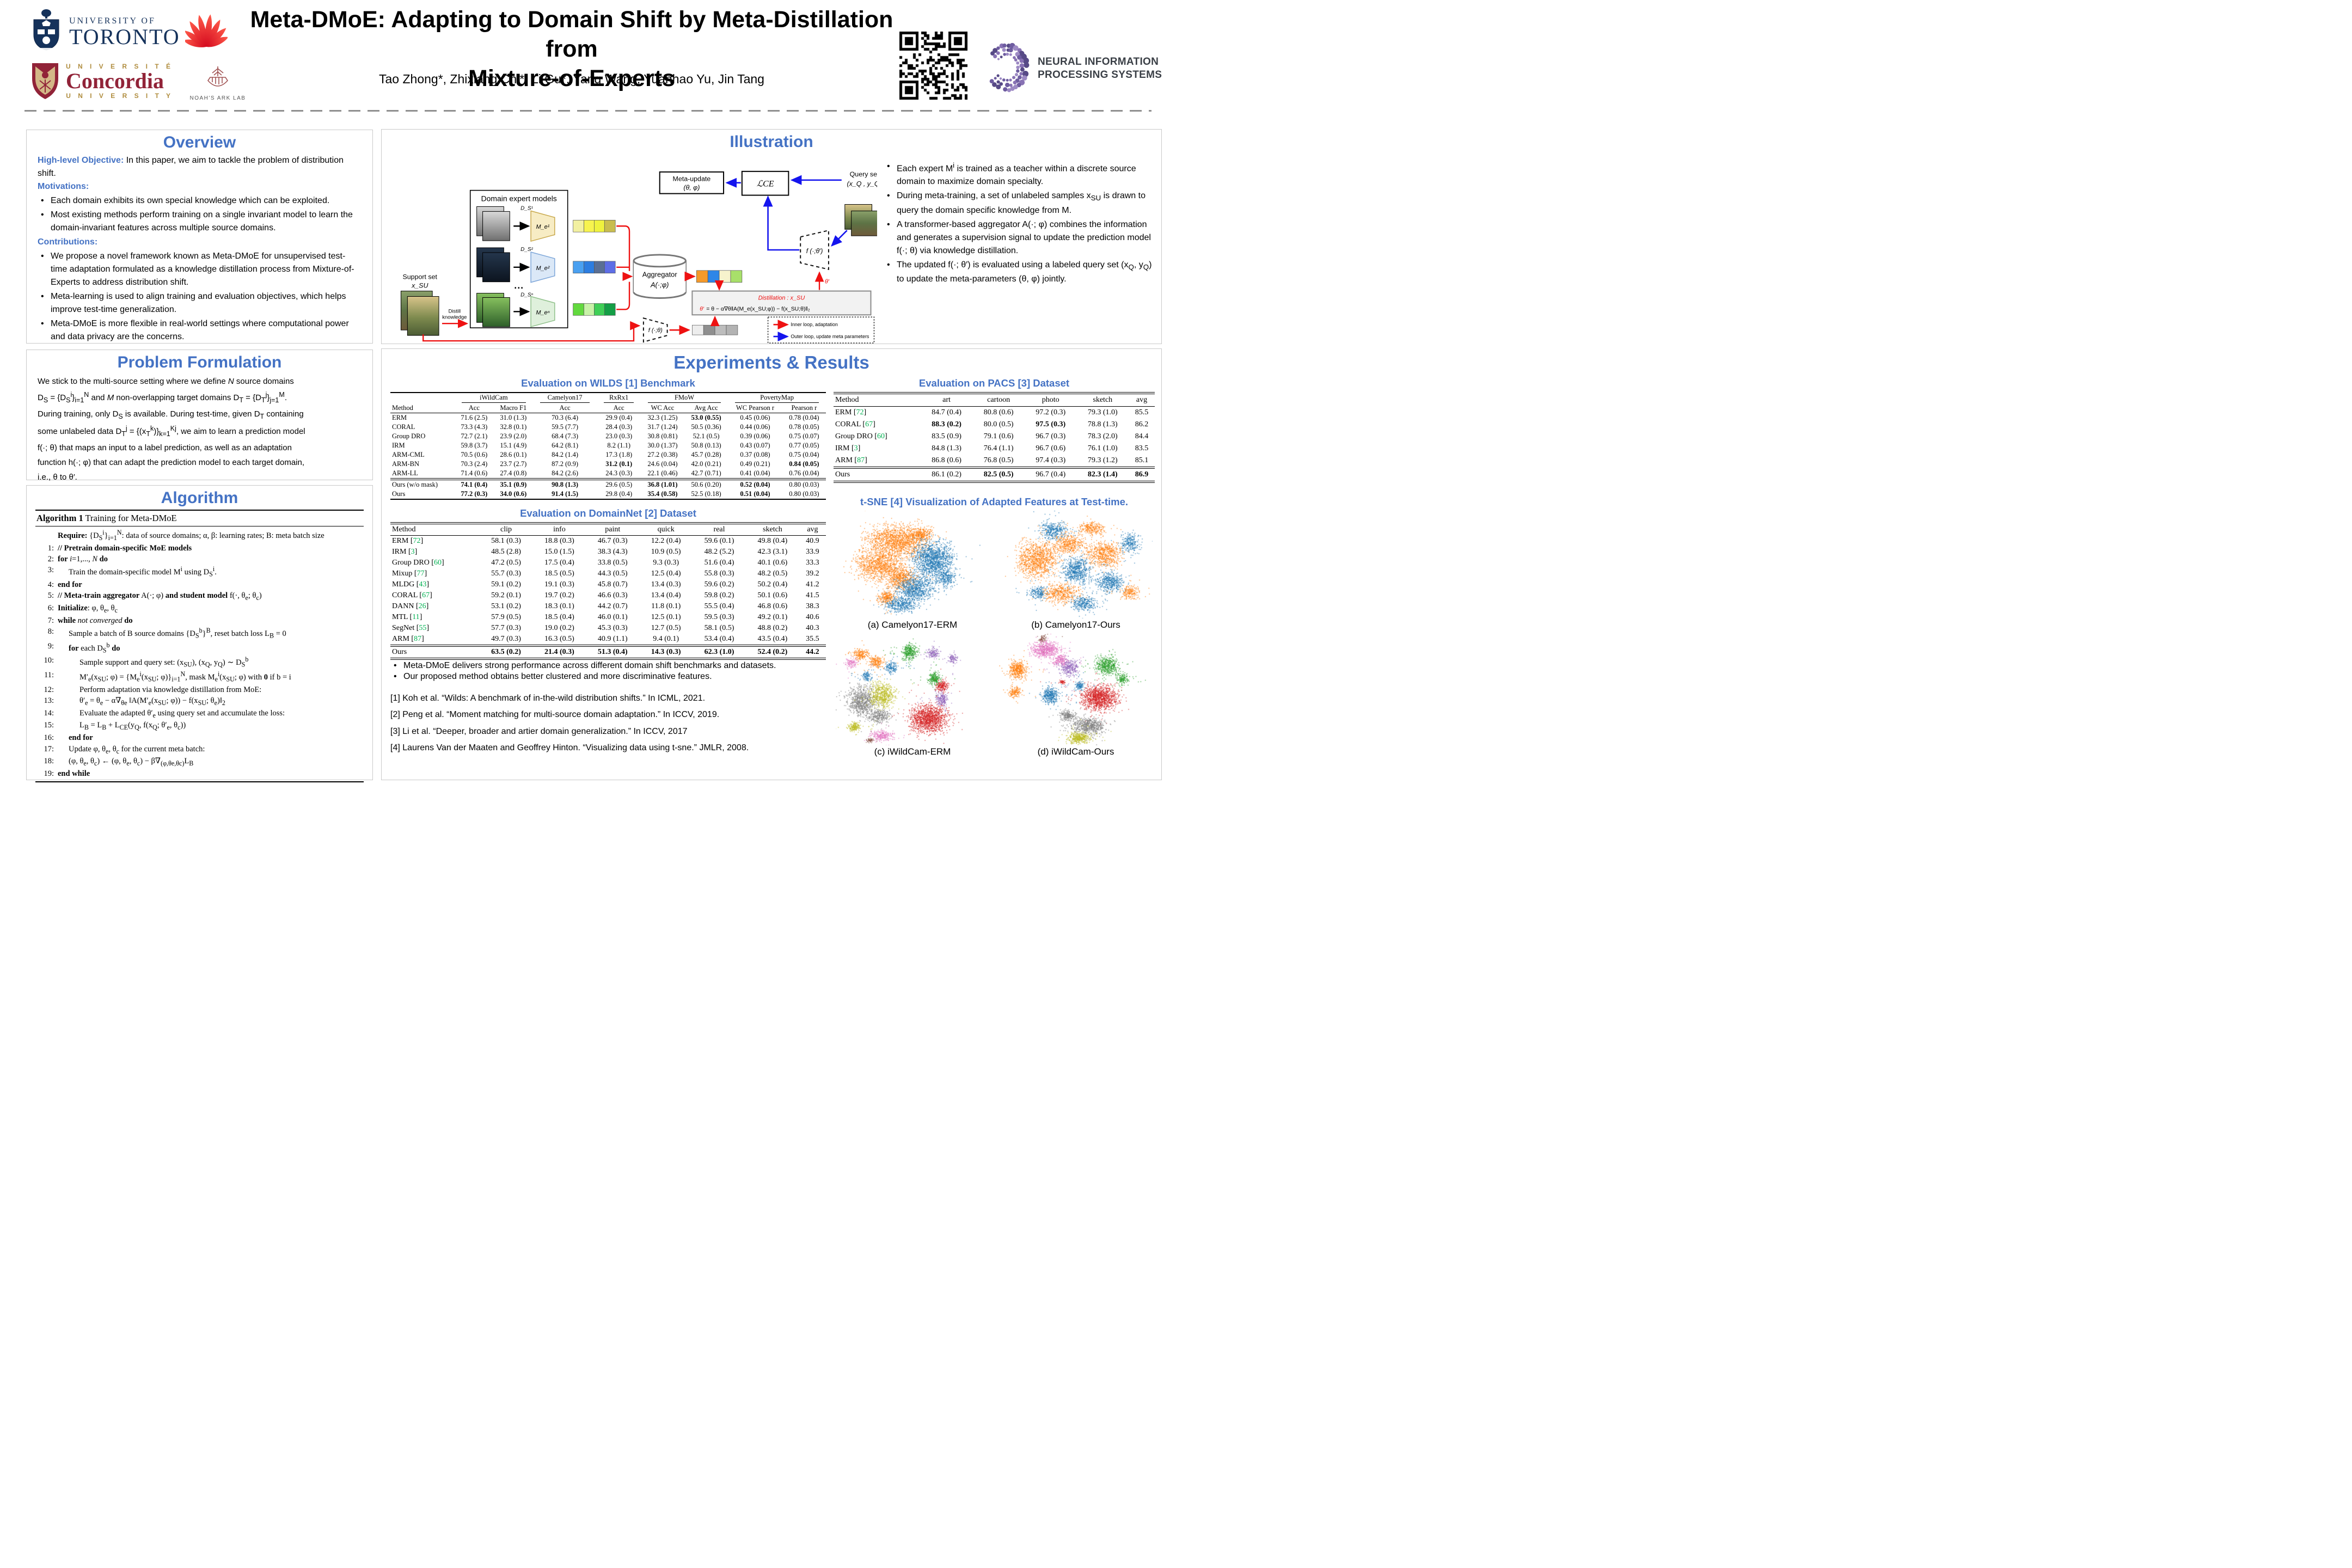  Describe the element at coordinates (1102, 424) in the screenshot. I see `table-cell: 78.8 (1.3)` at that location.